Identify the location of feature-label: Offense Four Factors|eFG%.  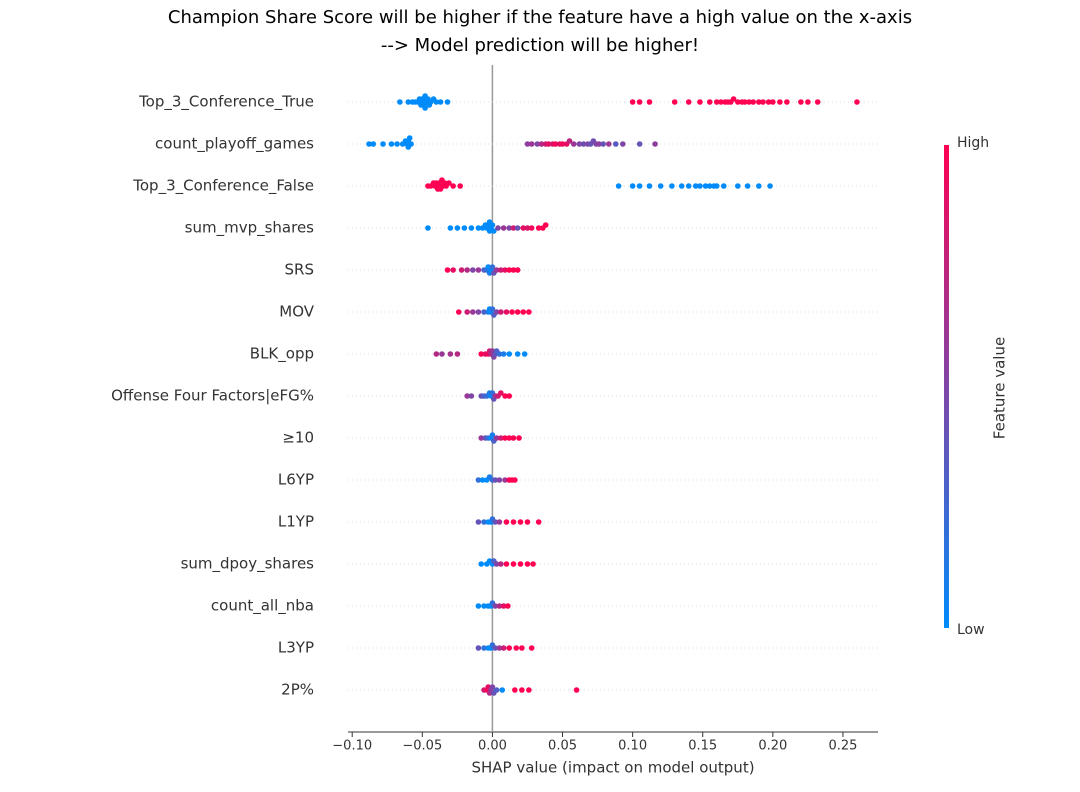
(212, 396).